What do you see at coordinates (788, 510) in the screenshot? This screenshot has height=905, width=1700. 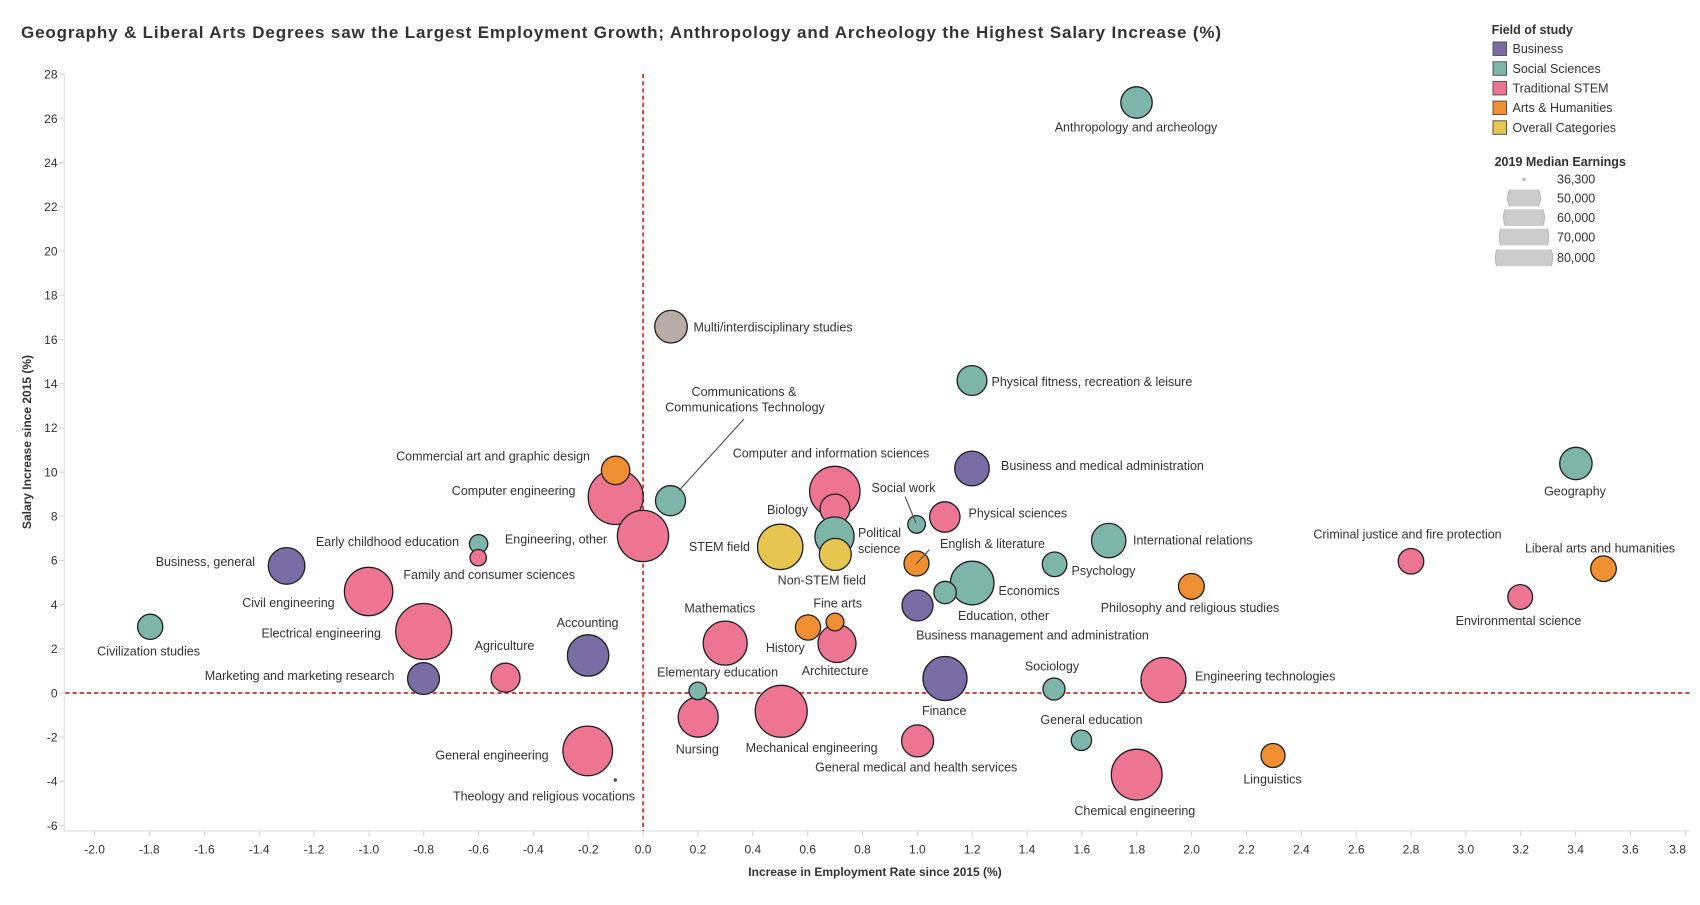 I see `svg-text: Biology` at bounding box center [788, 510].